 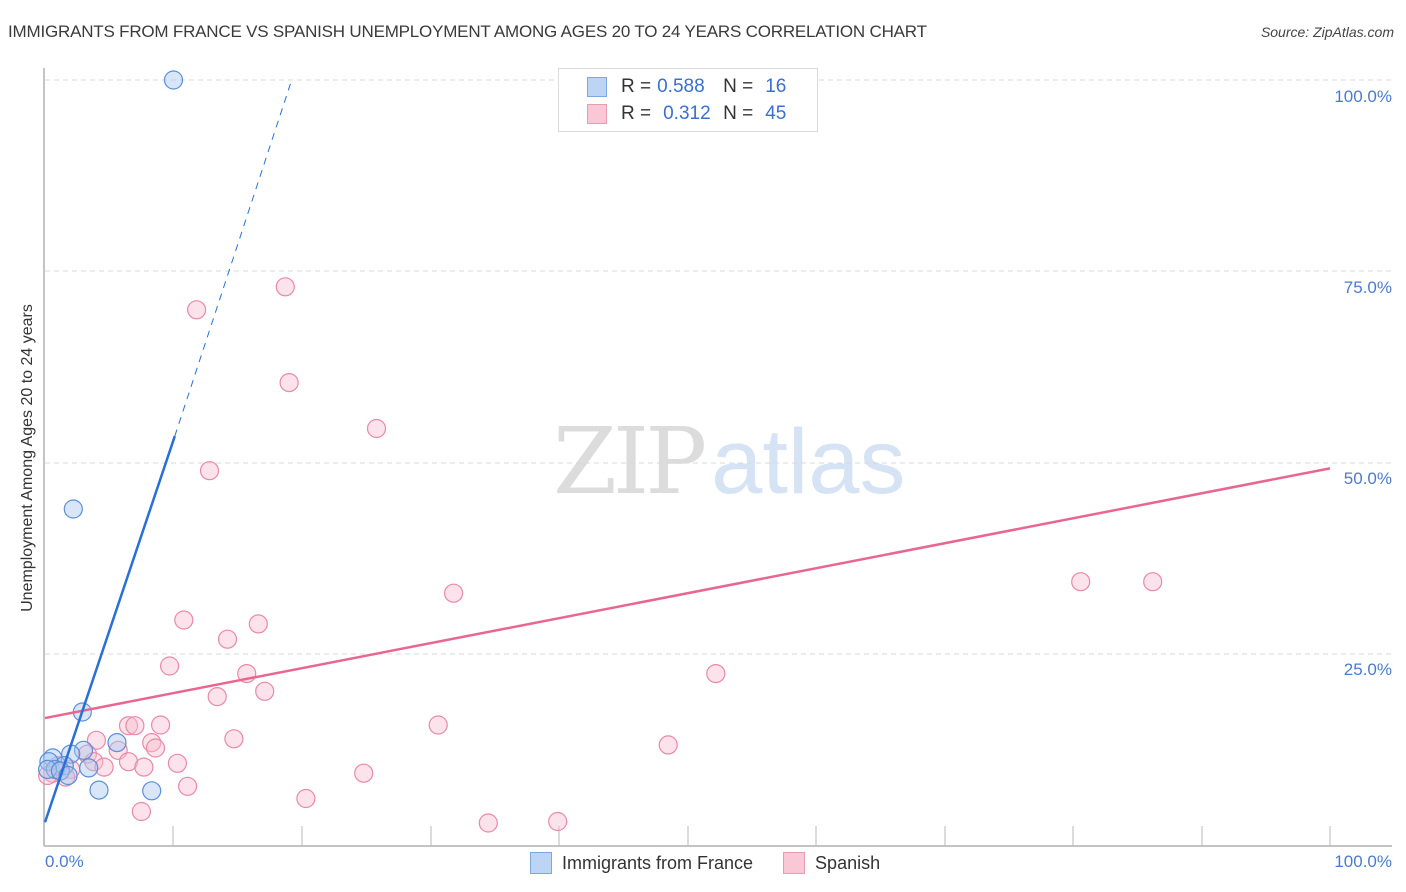 I want to click on y-axis-label: Unemployment Among Ages 20 to 24 years, so click(x=27, y=458).